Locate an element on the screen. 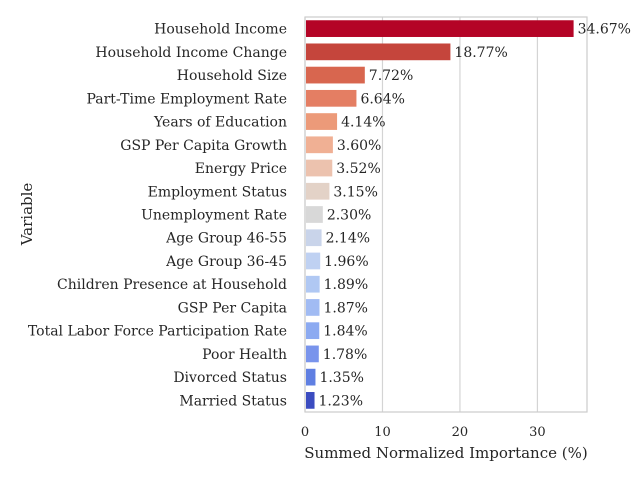 The width and height of the screenshot is (640, 480). category-label: Total Labor Force Participation Rate is located at coordinates (157, 332).